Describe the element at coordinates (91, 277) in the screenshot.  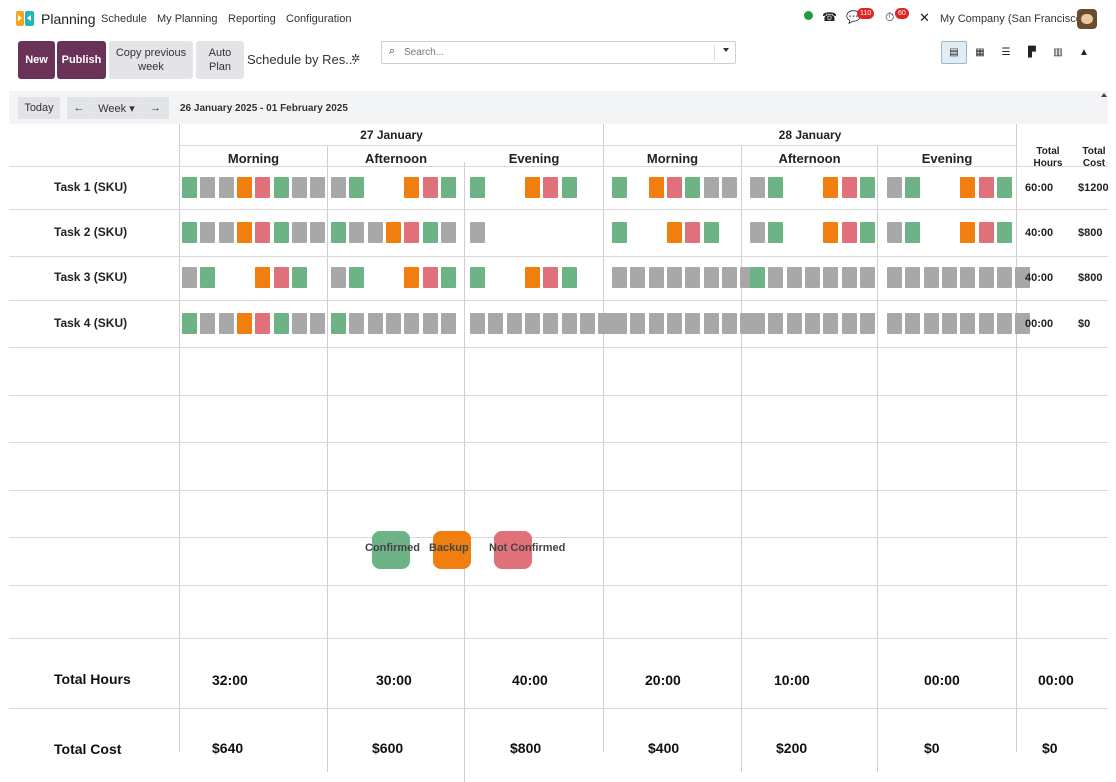
I see `task-row-label: Task 3 (SKU)` at that location.